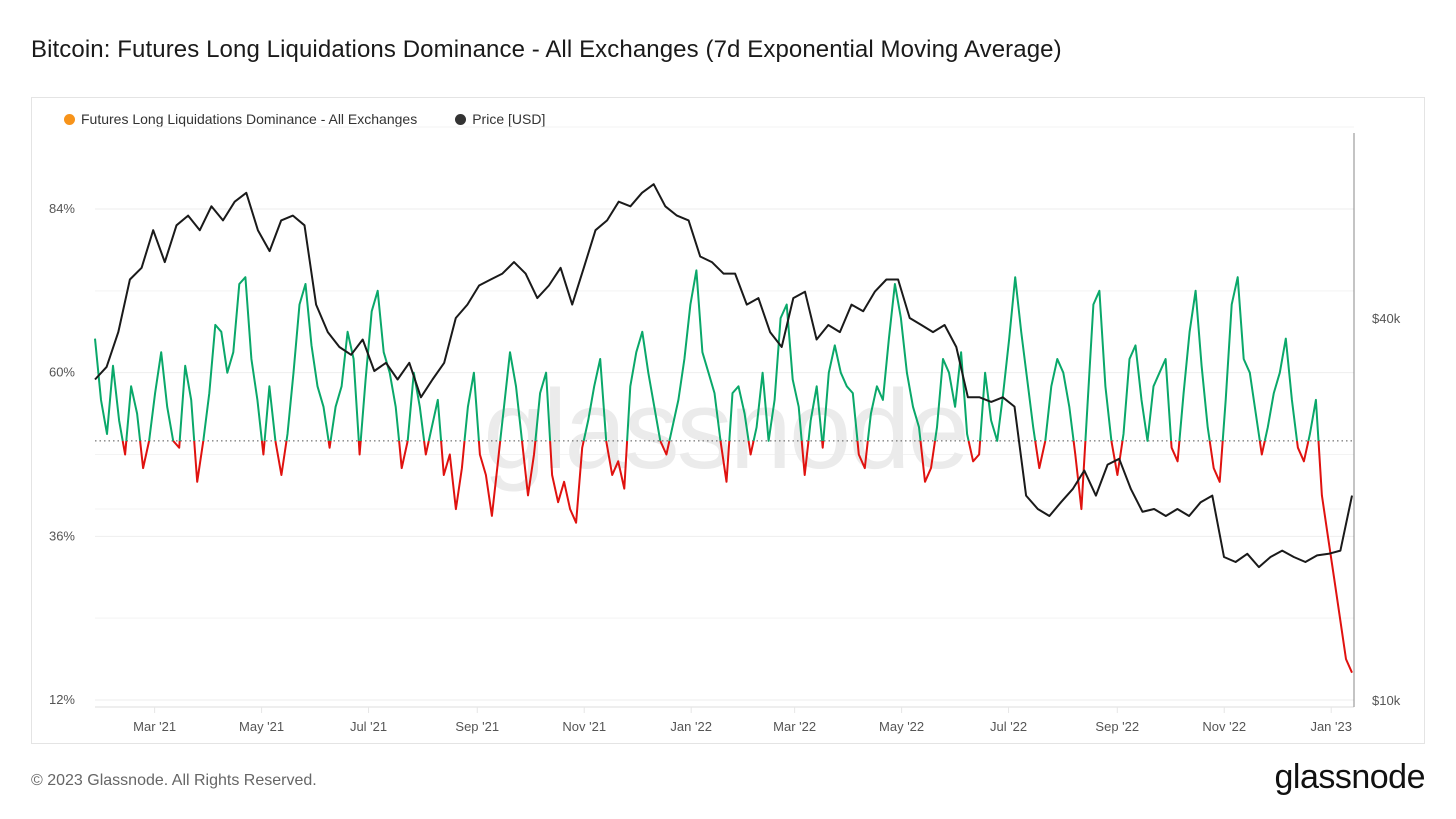 This screenshot has width=1456, height=819. I want to click on y-axis-right: $10k $40k, so click(1386, 509).